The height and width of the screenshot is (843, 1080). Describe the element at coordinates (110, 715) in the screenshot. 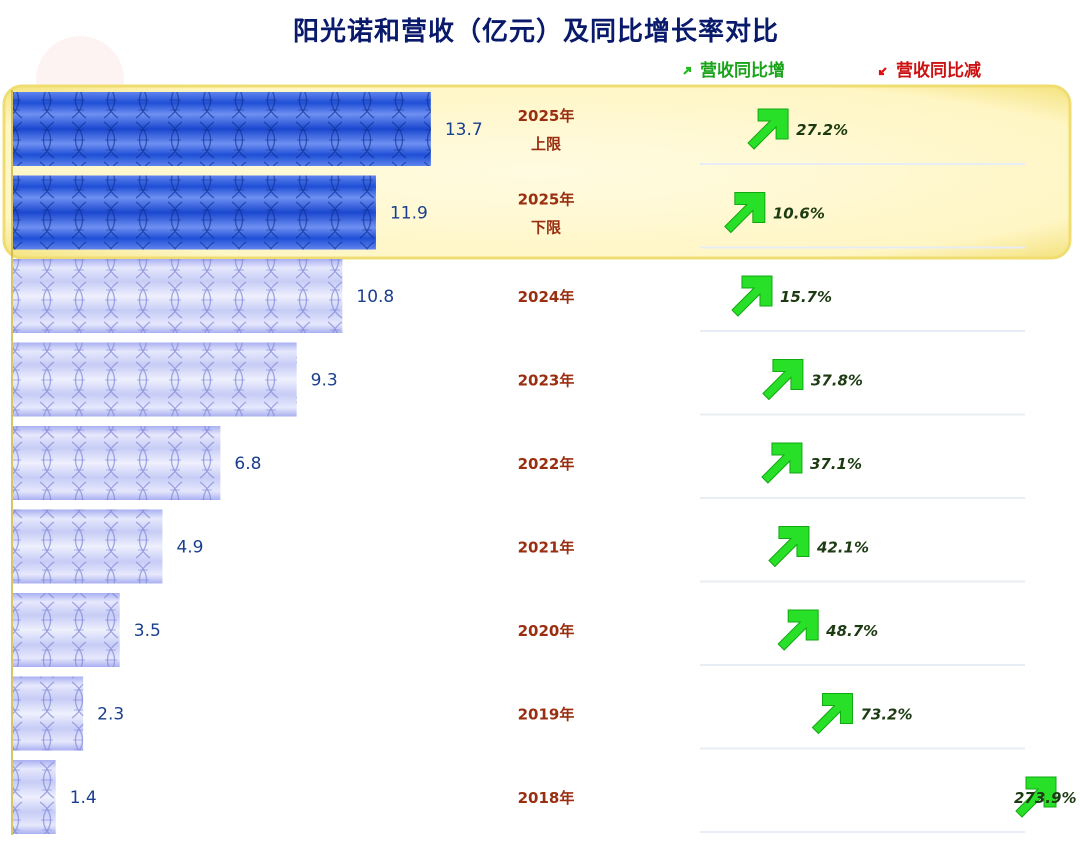

I see `bar-value-label: 2.3` at that location.